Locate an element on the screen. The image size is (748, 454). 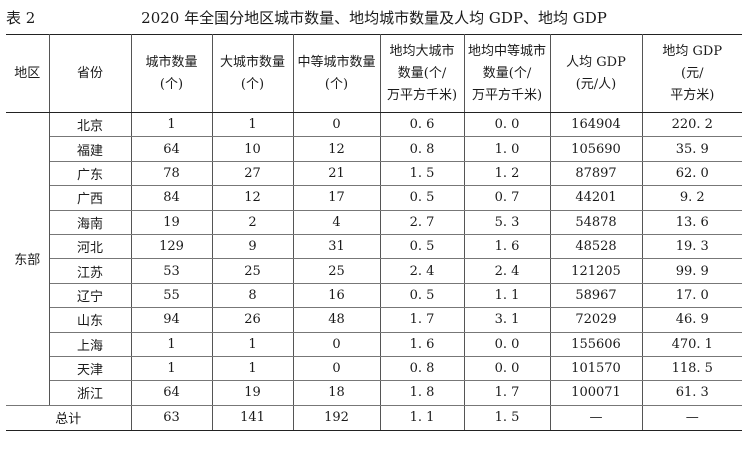
table-row: 浙江 64 19 18 1. 8 1. 7 100071 61. 3 is located at coordinates (374, 393).